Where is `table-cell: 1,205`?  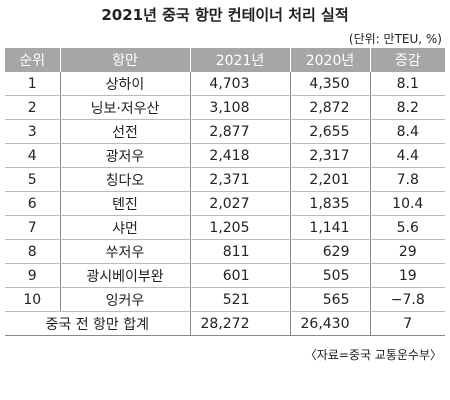
table-cell: 1,205 is located at coordinates (239, 227).